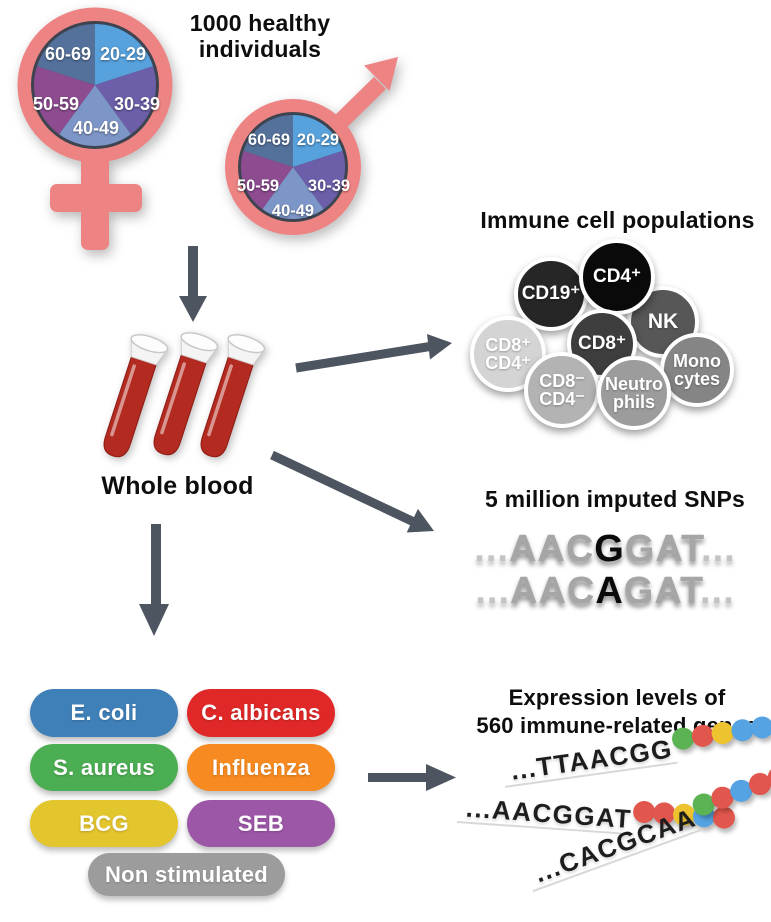 This screenshot has height=922, width=771. Describe the element at coordinates (352, 491) in the screenshot. I see `arrow-blood-to-snps` at that location.